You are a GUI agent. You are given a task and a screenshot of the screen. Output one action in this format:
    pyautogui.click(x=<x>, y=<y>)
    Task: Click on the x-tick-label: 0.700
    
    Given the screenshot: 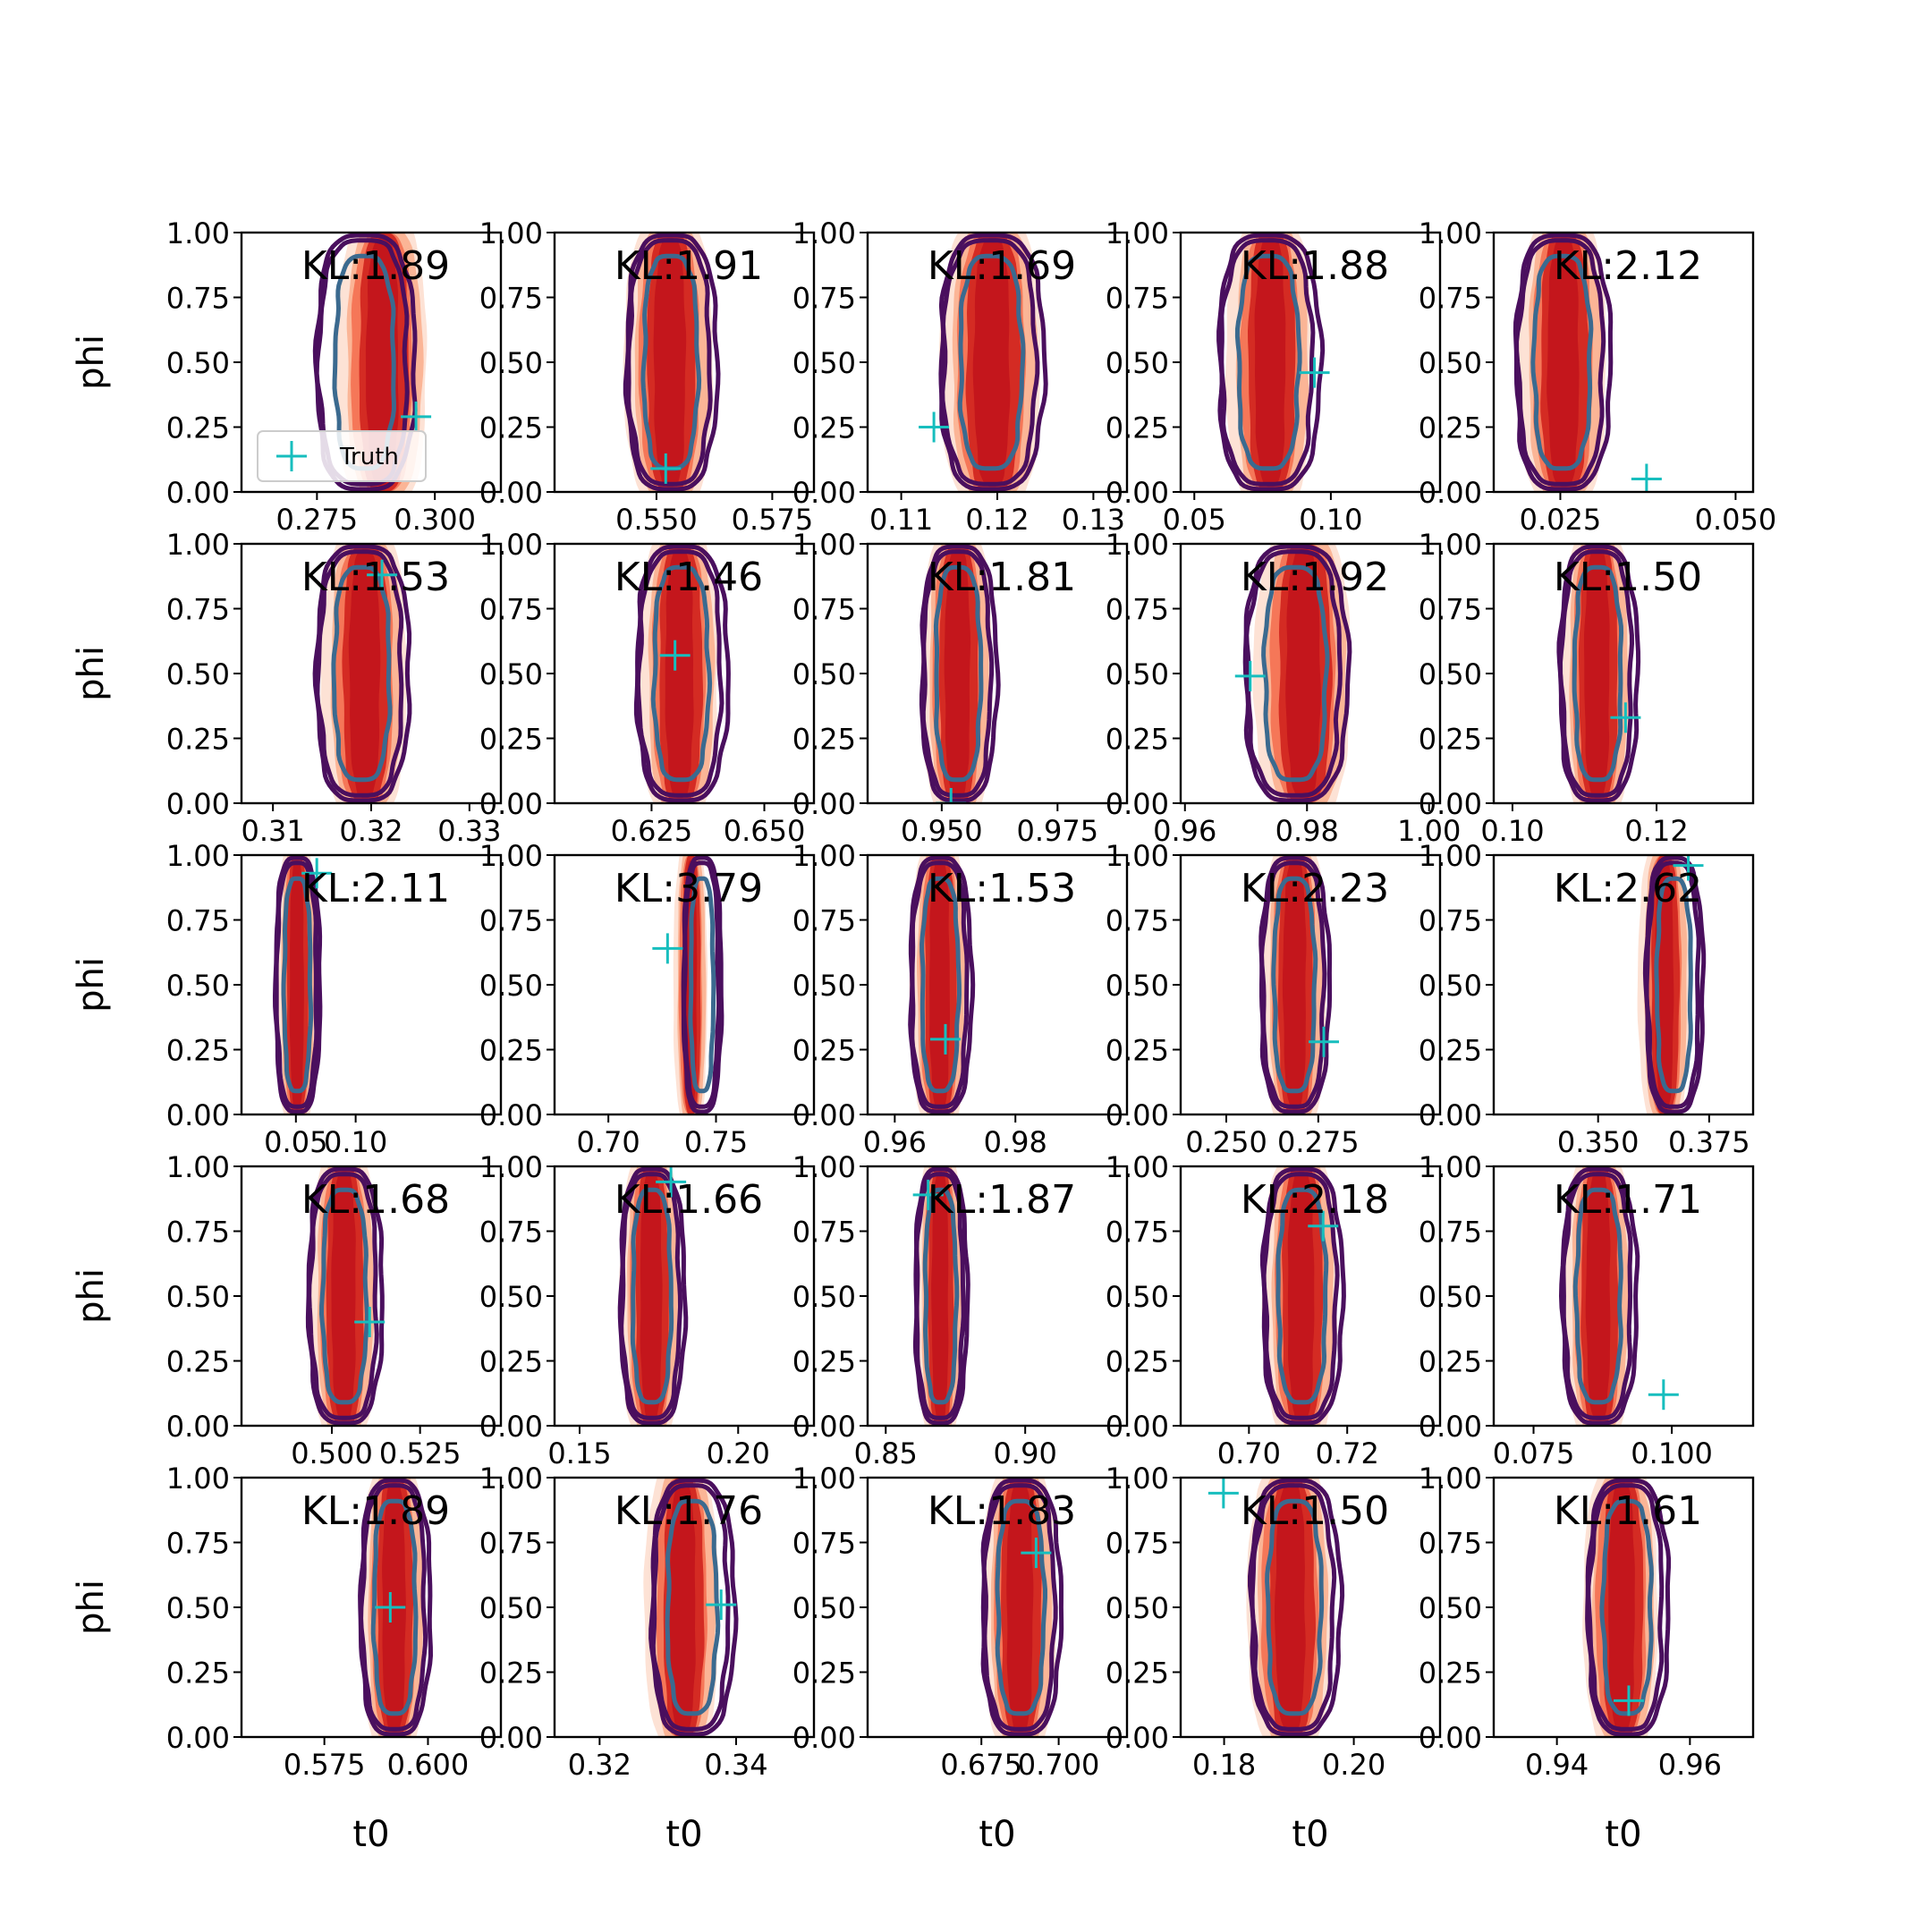 What is the action you would take?
    pyautogui.click(x=1059, y=1765)
    